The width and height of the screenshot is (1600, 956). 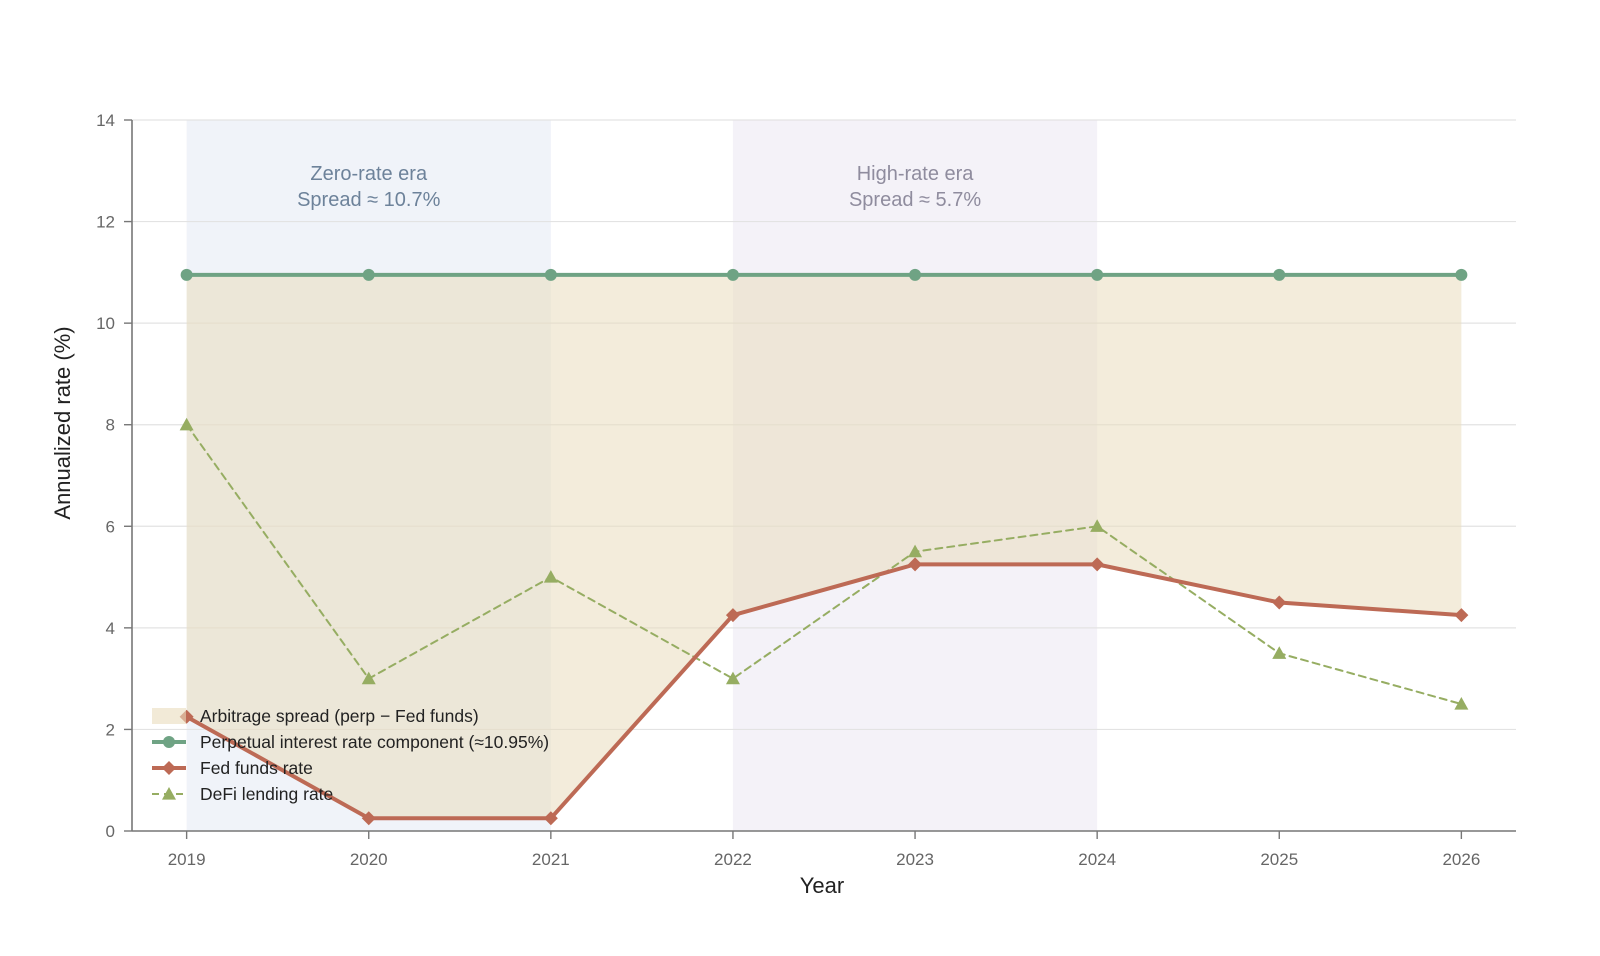 What do you see at coordinates (110, 526) in the screenshot?
I see `y-tick-label-6: 6` at bounding box center [110, 526].